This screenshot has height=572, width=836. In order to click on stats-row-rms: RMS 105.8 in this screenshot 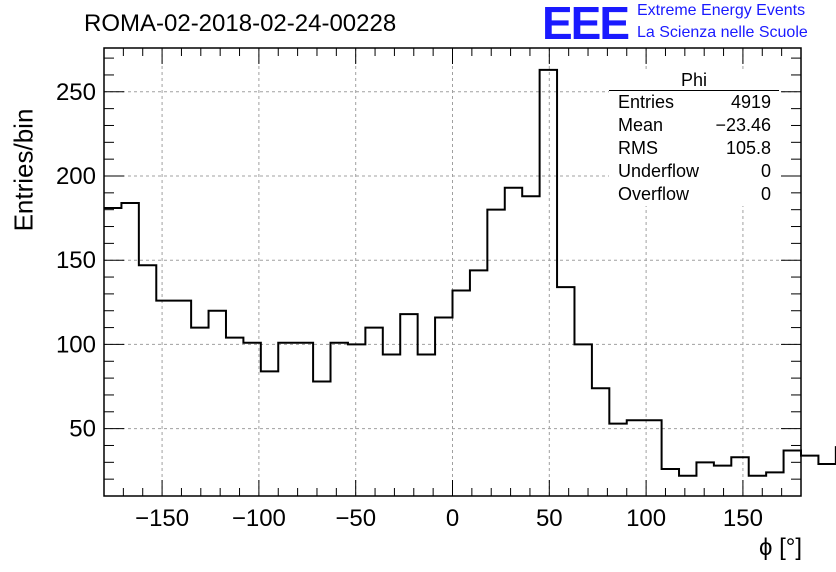, I will do `click(694, 148)`.